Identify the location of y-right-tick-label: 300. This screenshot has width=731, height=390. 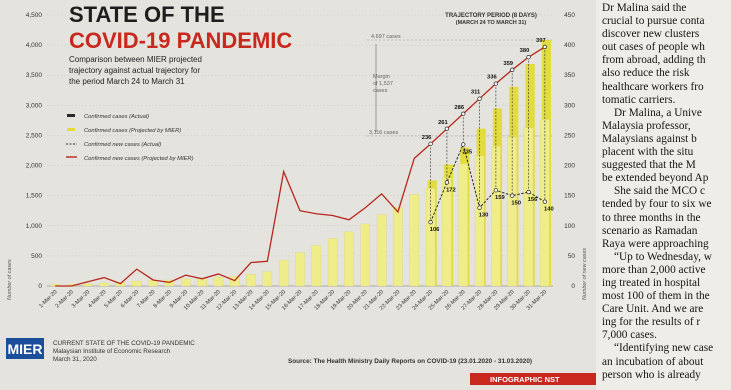
(569, 105).